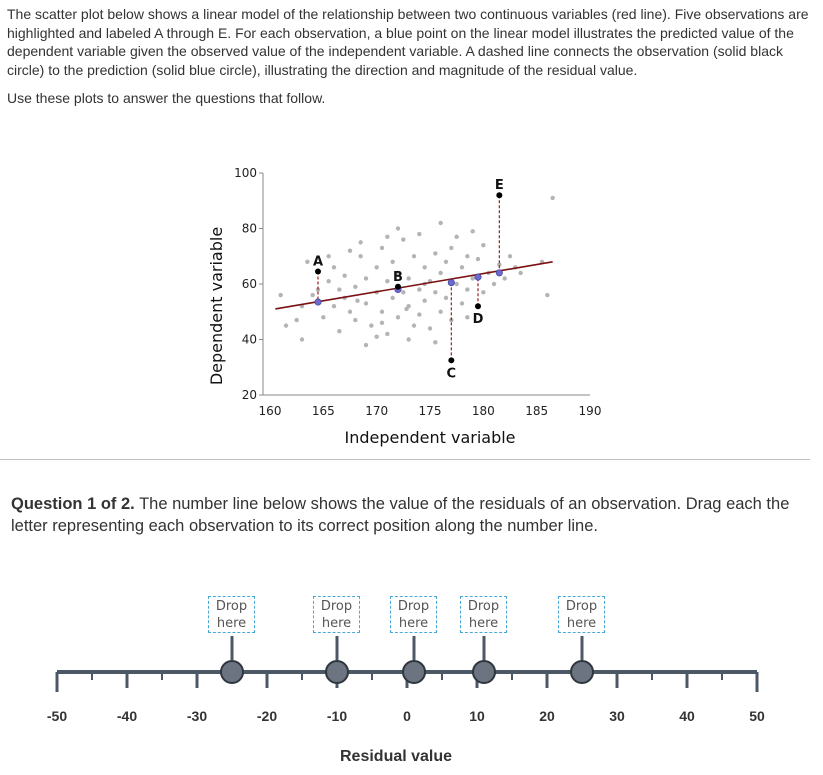 The image size is (823, 775). What do you see at coordinates (216, 306) in the screenshot?
I see `y-axis-label: Dependent variable` at bounding box center [216, 306].